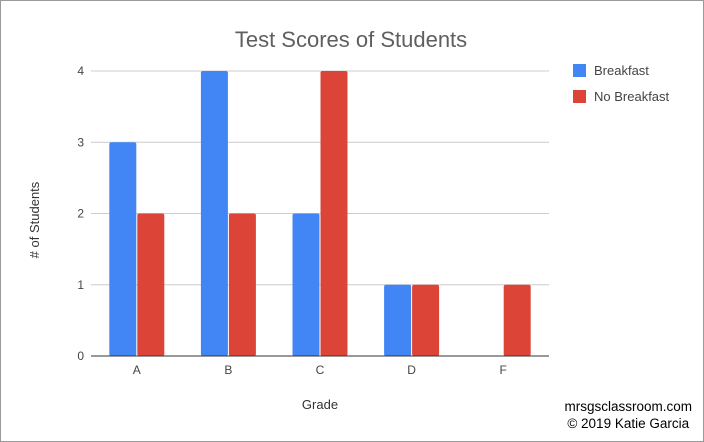 This screenshot has height=442, width=704. I want to click on y-tick-label: 2, so click(80, 214).